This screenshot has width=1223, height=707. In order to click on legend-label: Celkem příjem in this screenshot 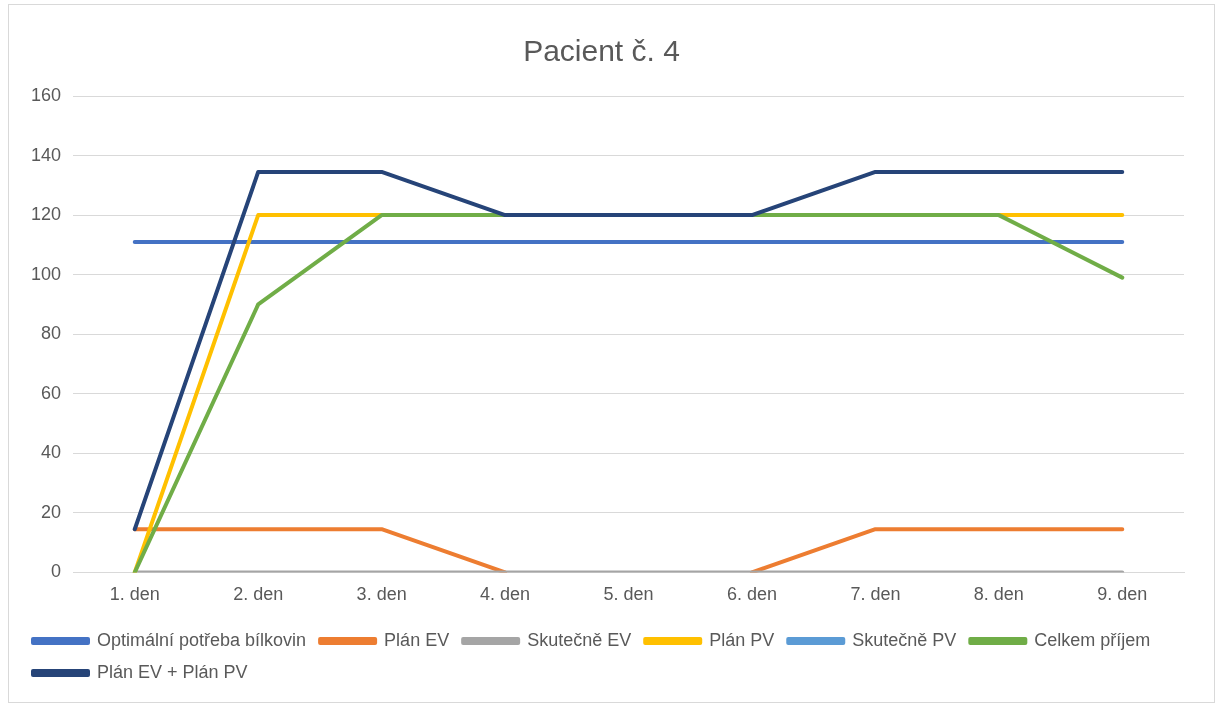, I will do `click(1092, 639)`.